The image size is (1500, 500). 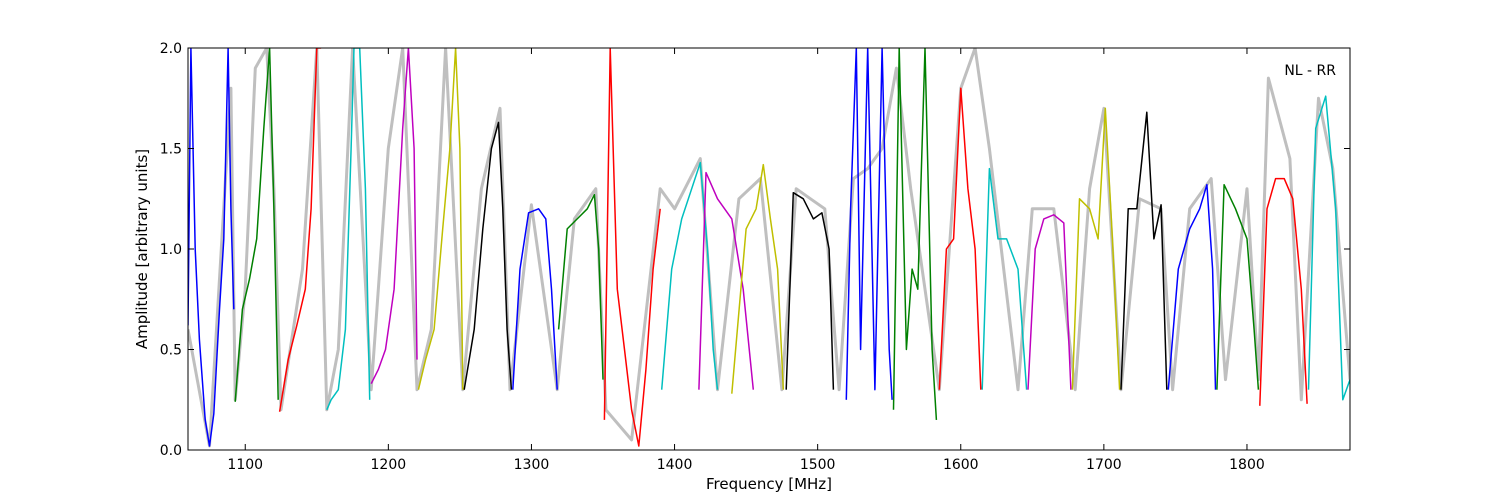 What do you see at coordinates (769, 484) in the screenshot?
I see `x-axis-label: Frequency [MHz]` at bounding box center [769, 484].